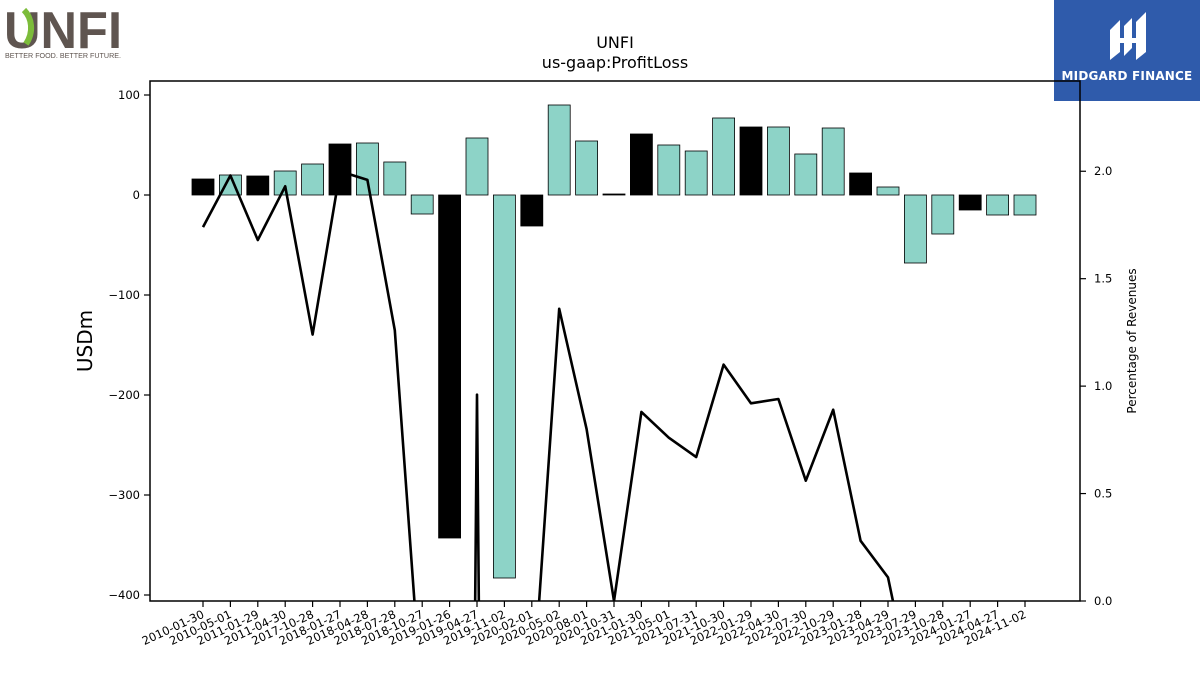 Image resolution: width=1200 pixels, height=675 pixels. What do you see at coordinates (129, 345) in the screenshot?
I see `left-y-axis: 100 0 −100 −200 −300 −400` at bounding box center [129, 345].